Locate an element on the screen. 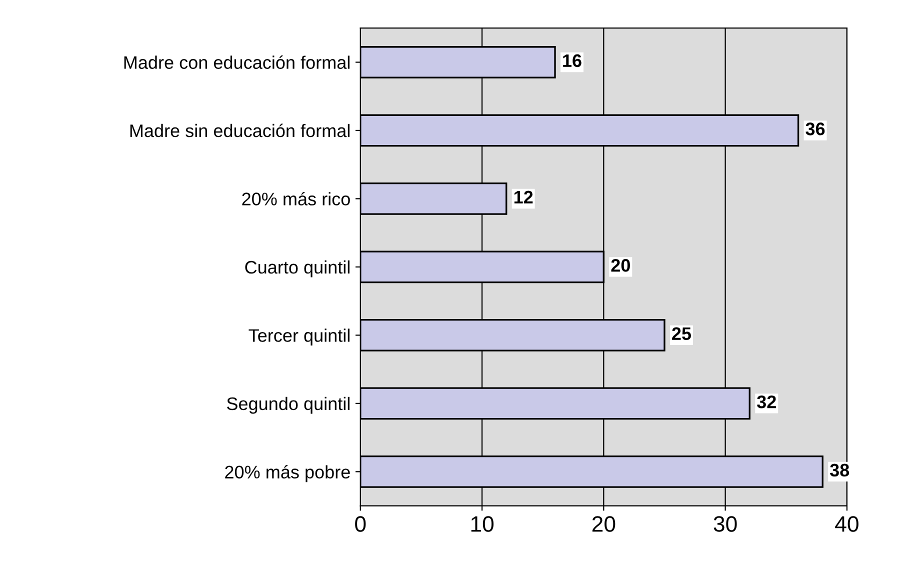 The image size is (901, 562). data-label: 32 is located at coordinates (766, 401).